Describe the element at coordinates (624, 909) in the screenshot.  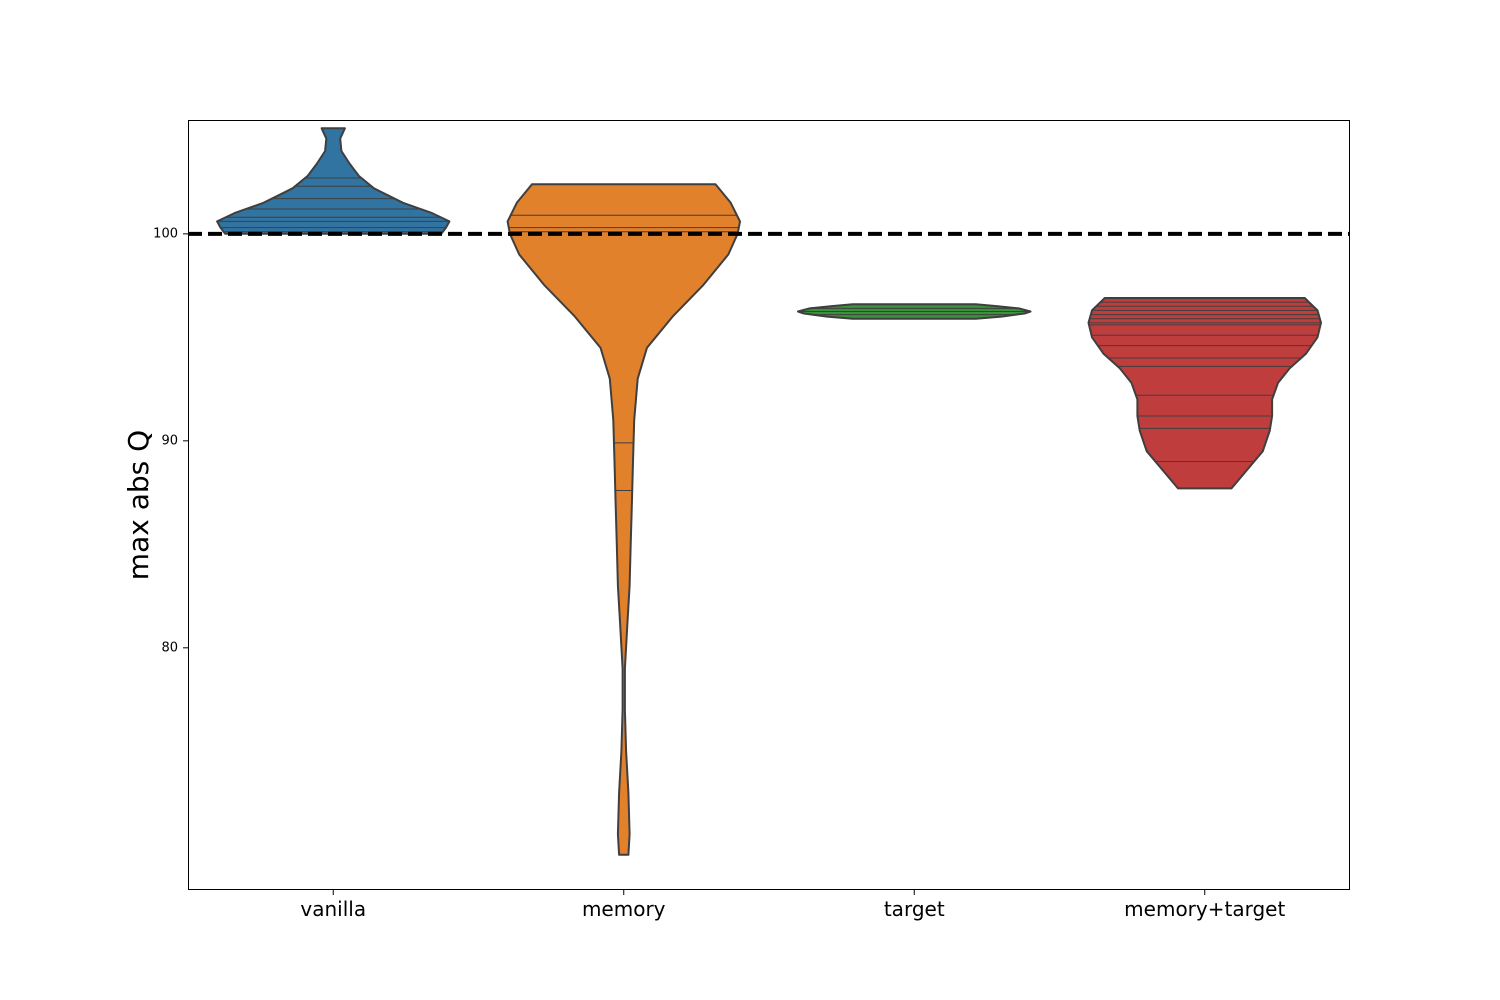
I see `x-tick-label-memory: memory` at that location.